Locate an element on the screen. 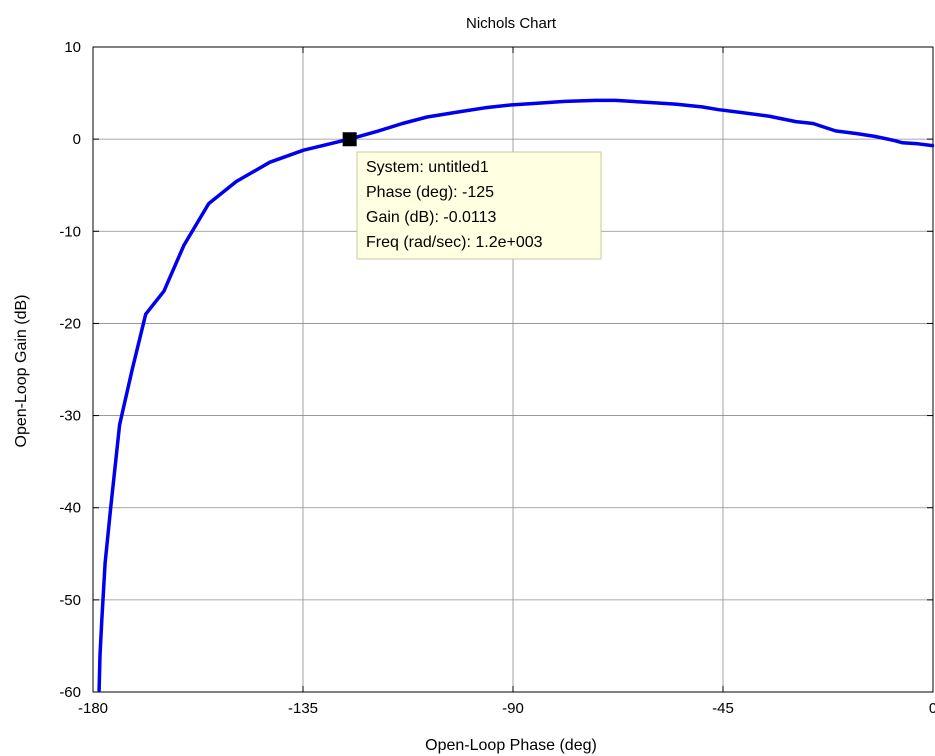  datatip-marker is located at coordinates (349, 139).